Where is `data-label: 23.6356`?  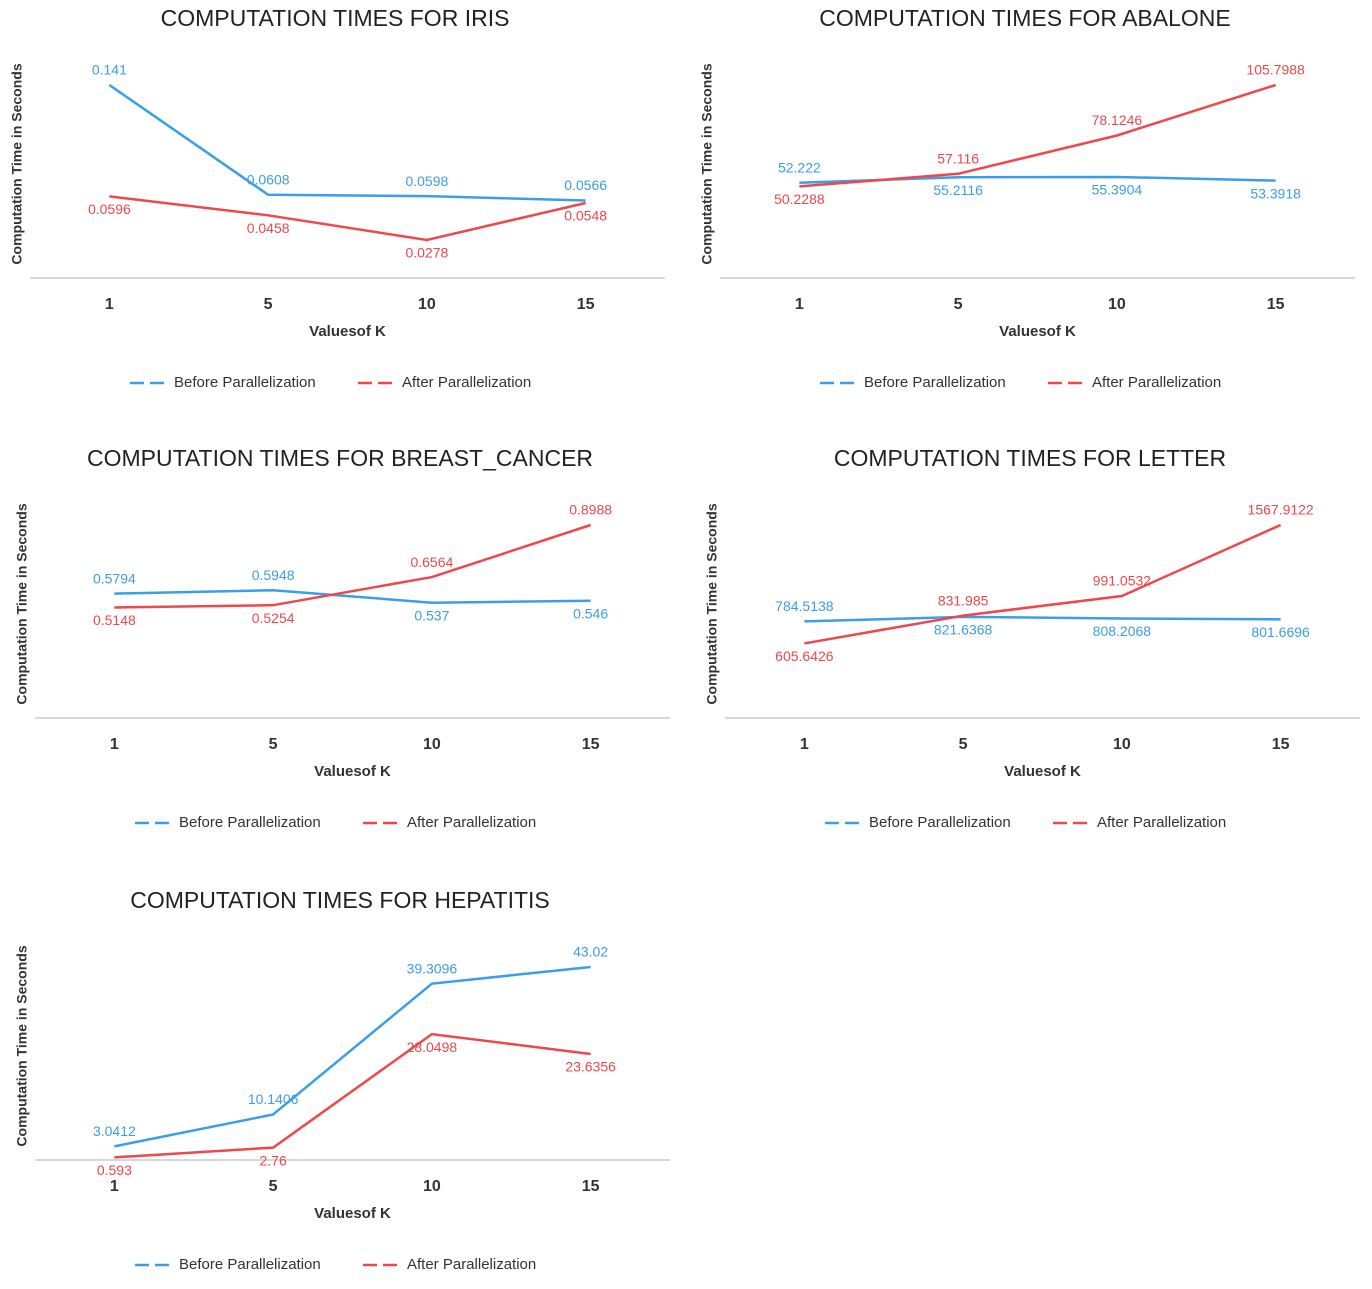 data-label: 23.6356 is located at coordinates (590, 1067).